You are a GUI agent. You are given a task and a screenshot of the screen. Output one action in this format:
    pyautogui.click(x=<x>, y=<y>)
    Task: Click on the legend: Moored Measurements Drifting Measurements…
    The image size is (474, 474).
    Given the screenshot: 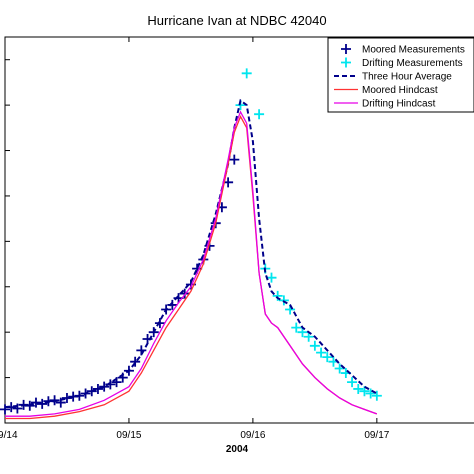 What is the action you would take?
    pyautogui.click(x=400, y=75)
    